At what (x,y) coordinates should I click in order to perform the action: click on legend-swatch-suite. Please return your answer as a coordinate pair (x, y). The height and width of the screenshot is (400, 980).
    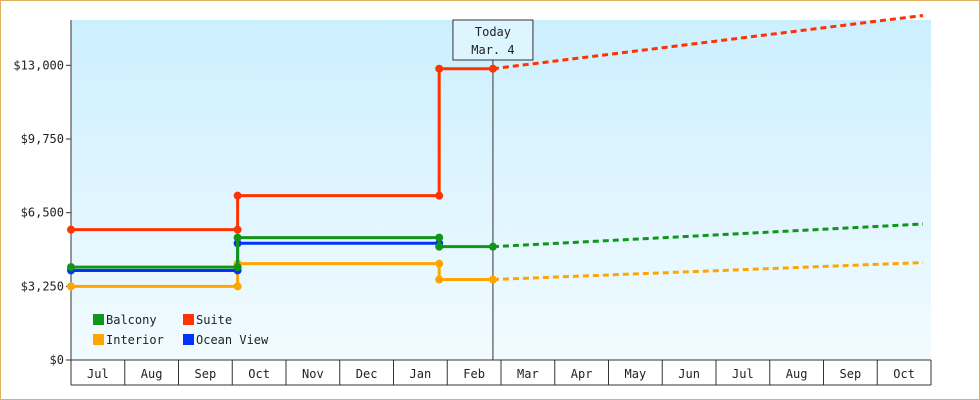
    Looking at the image, I should click on (188, 319).